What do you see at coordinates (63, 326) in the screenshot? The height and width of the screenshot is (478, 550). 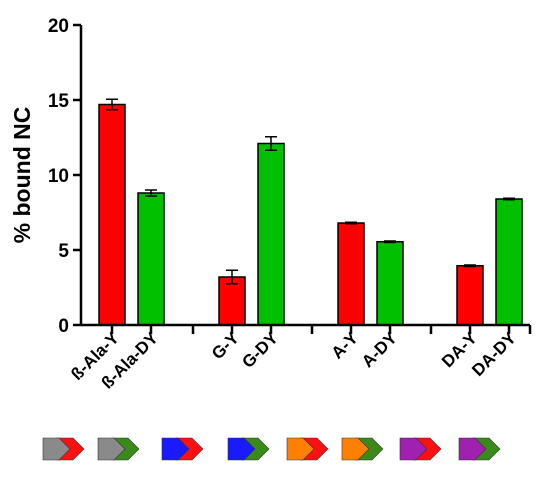 I see `y-tick-label: 0` at bounding box center [63, 326].